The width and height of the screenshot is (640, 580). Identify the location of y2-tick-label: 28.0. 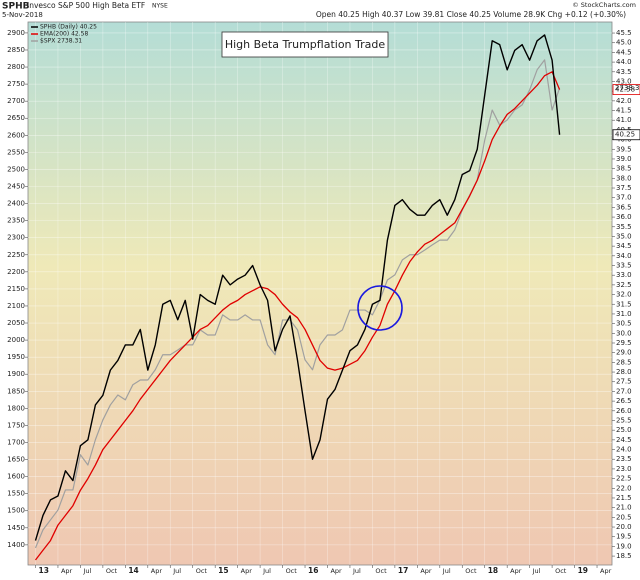
(624, 372).